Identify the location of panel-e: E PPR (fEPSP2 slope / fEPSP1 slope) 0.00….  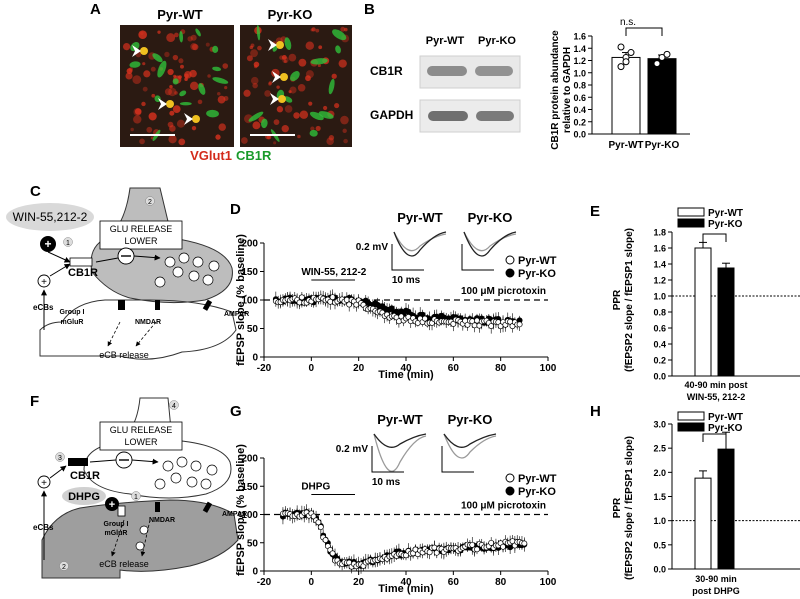
(695, 302).